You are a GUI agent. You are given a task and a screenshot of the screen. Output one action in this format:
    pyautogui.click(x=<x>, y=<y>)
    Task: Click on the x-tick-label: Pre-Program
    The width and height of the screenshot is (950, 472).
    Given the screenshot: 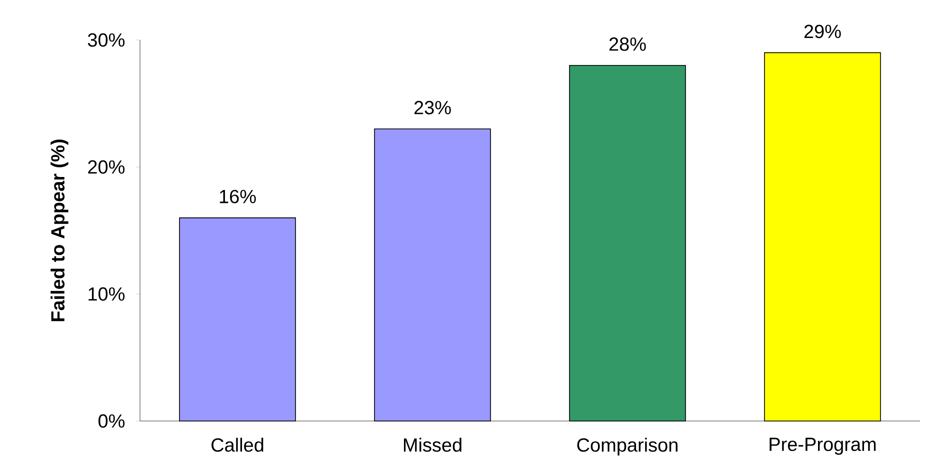 What is the action you would take?
    pyautogui.click(x=823, y=446)
    